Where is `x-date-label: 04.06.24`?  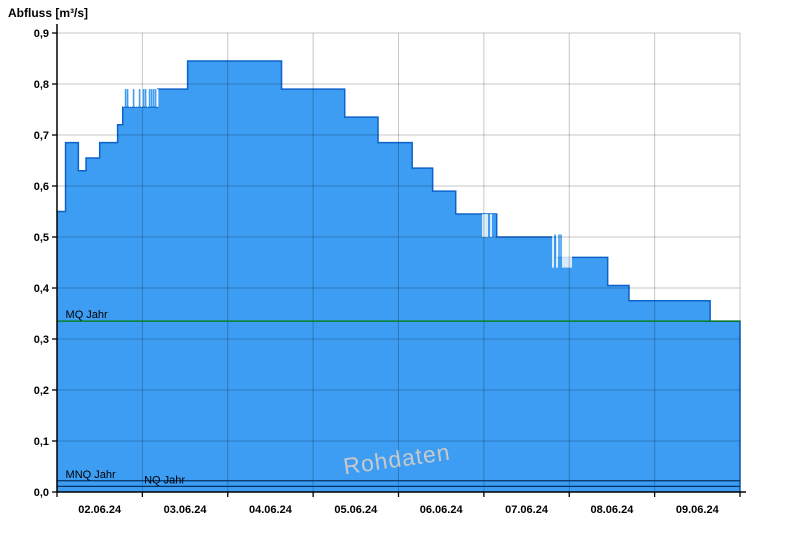
x-date-label: 04.06.24 is located at coordinates (271, 510).